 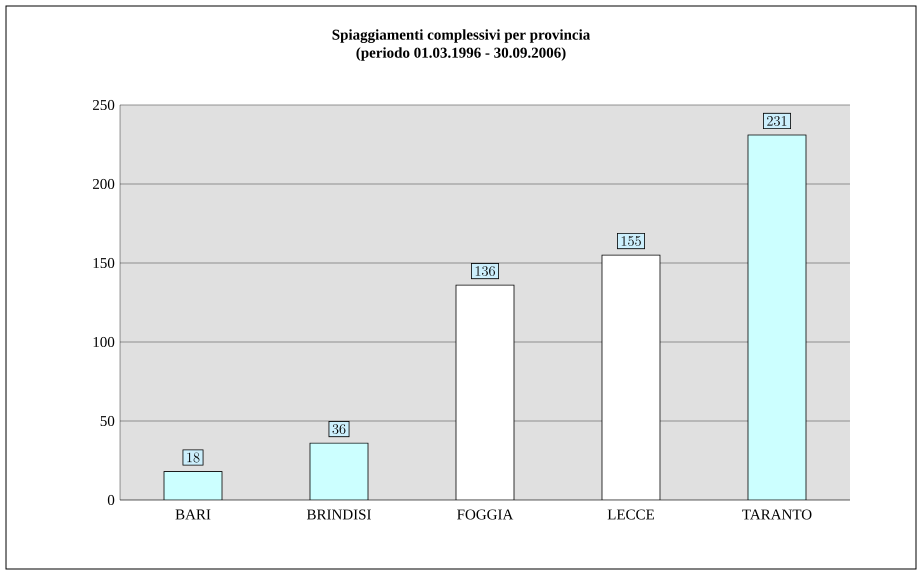 I want to click on y-tick-label: 150, so click(x=104, y=263).